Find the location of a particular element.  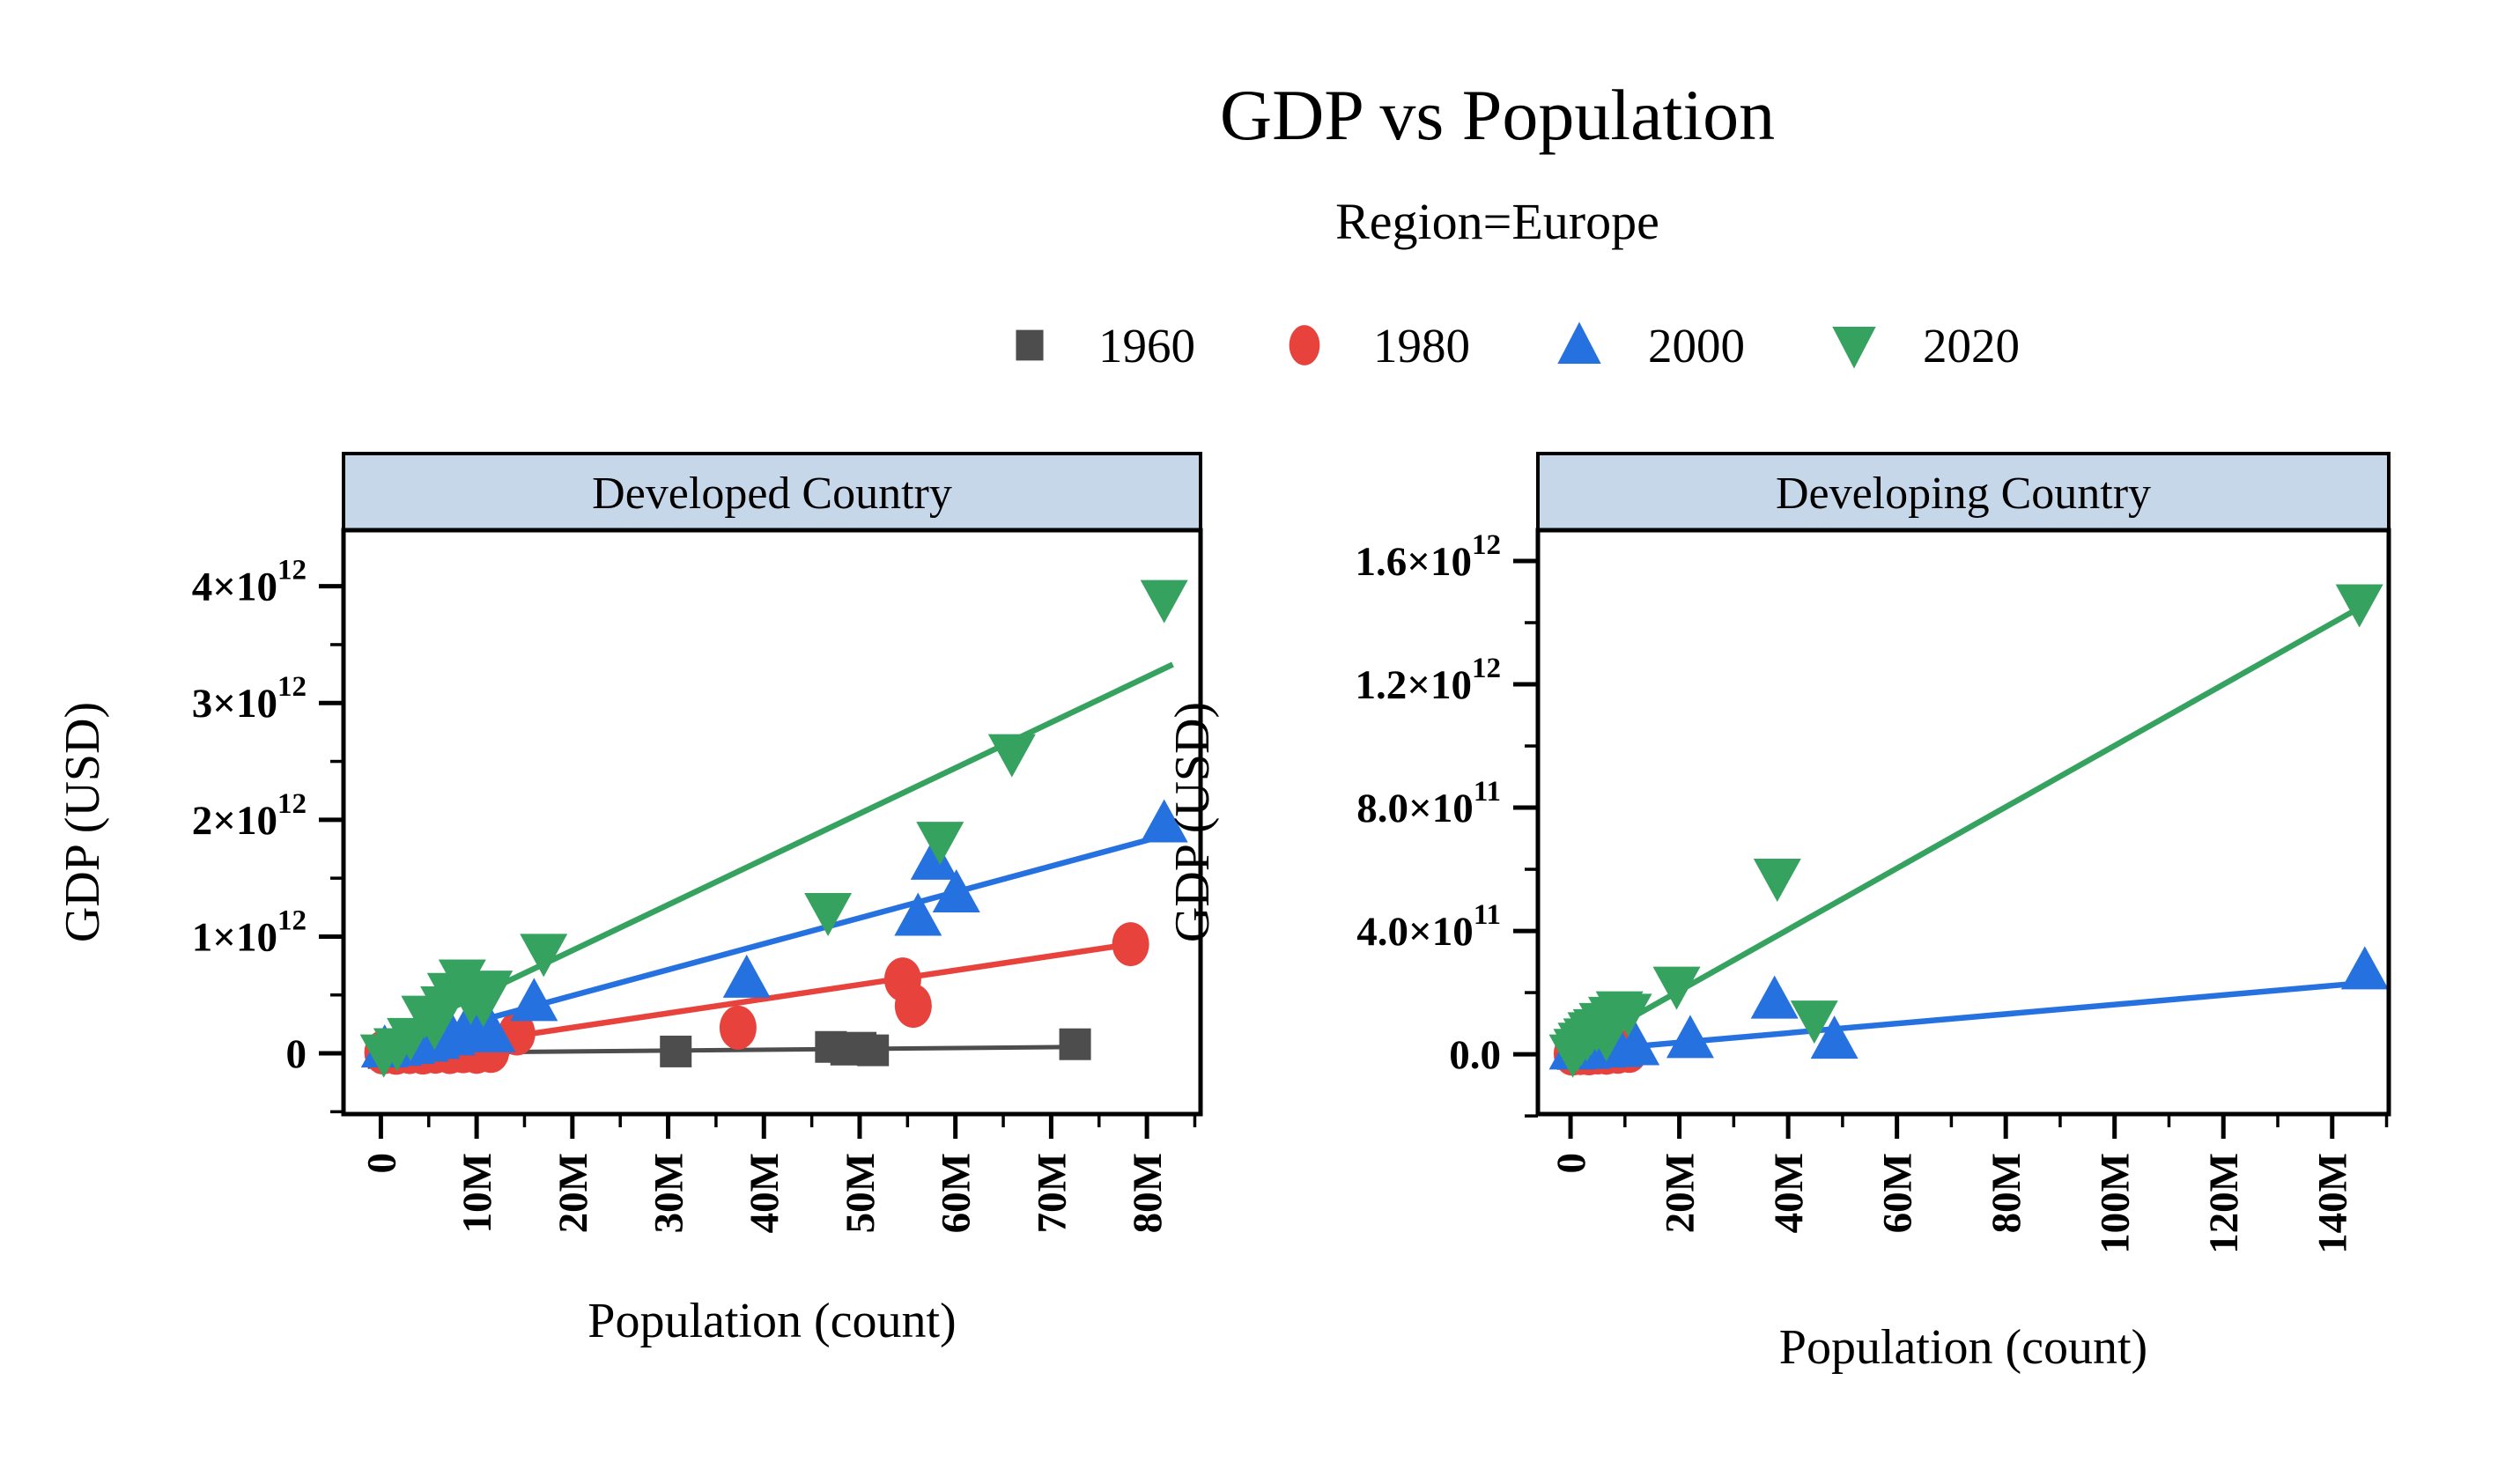

x-tick-label: 30M is located at coordinates (669, 1193).